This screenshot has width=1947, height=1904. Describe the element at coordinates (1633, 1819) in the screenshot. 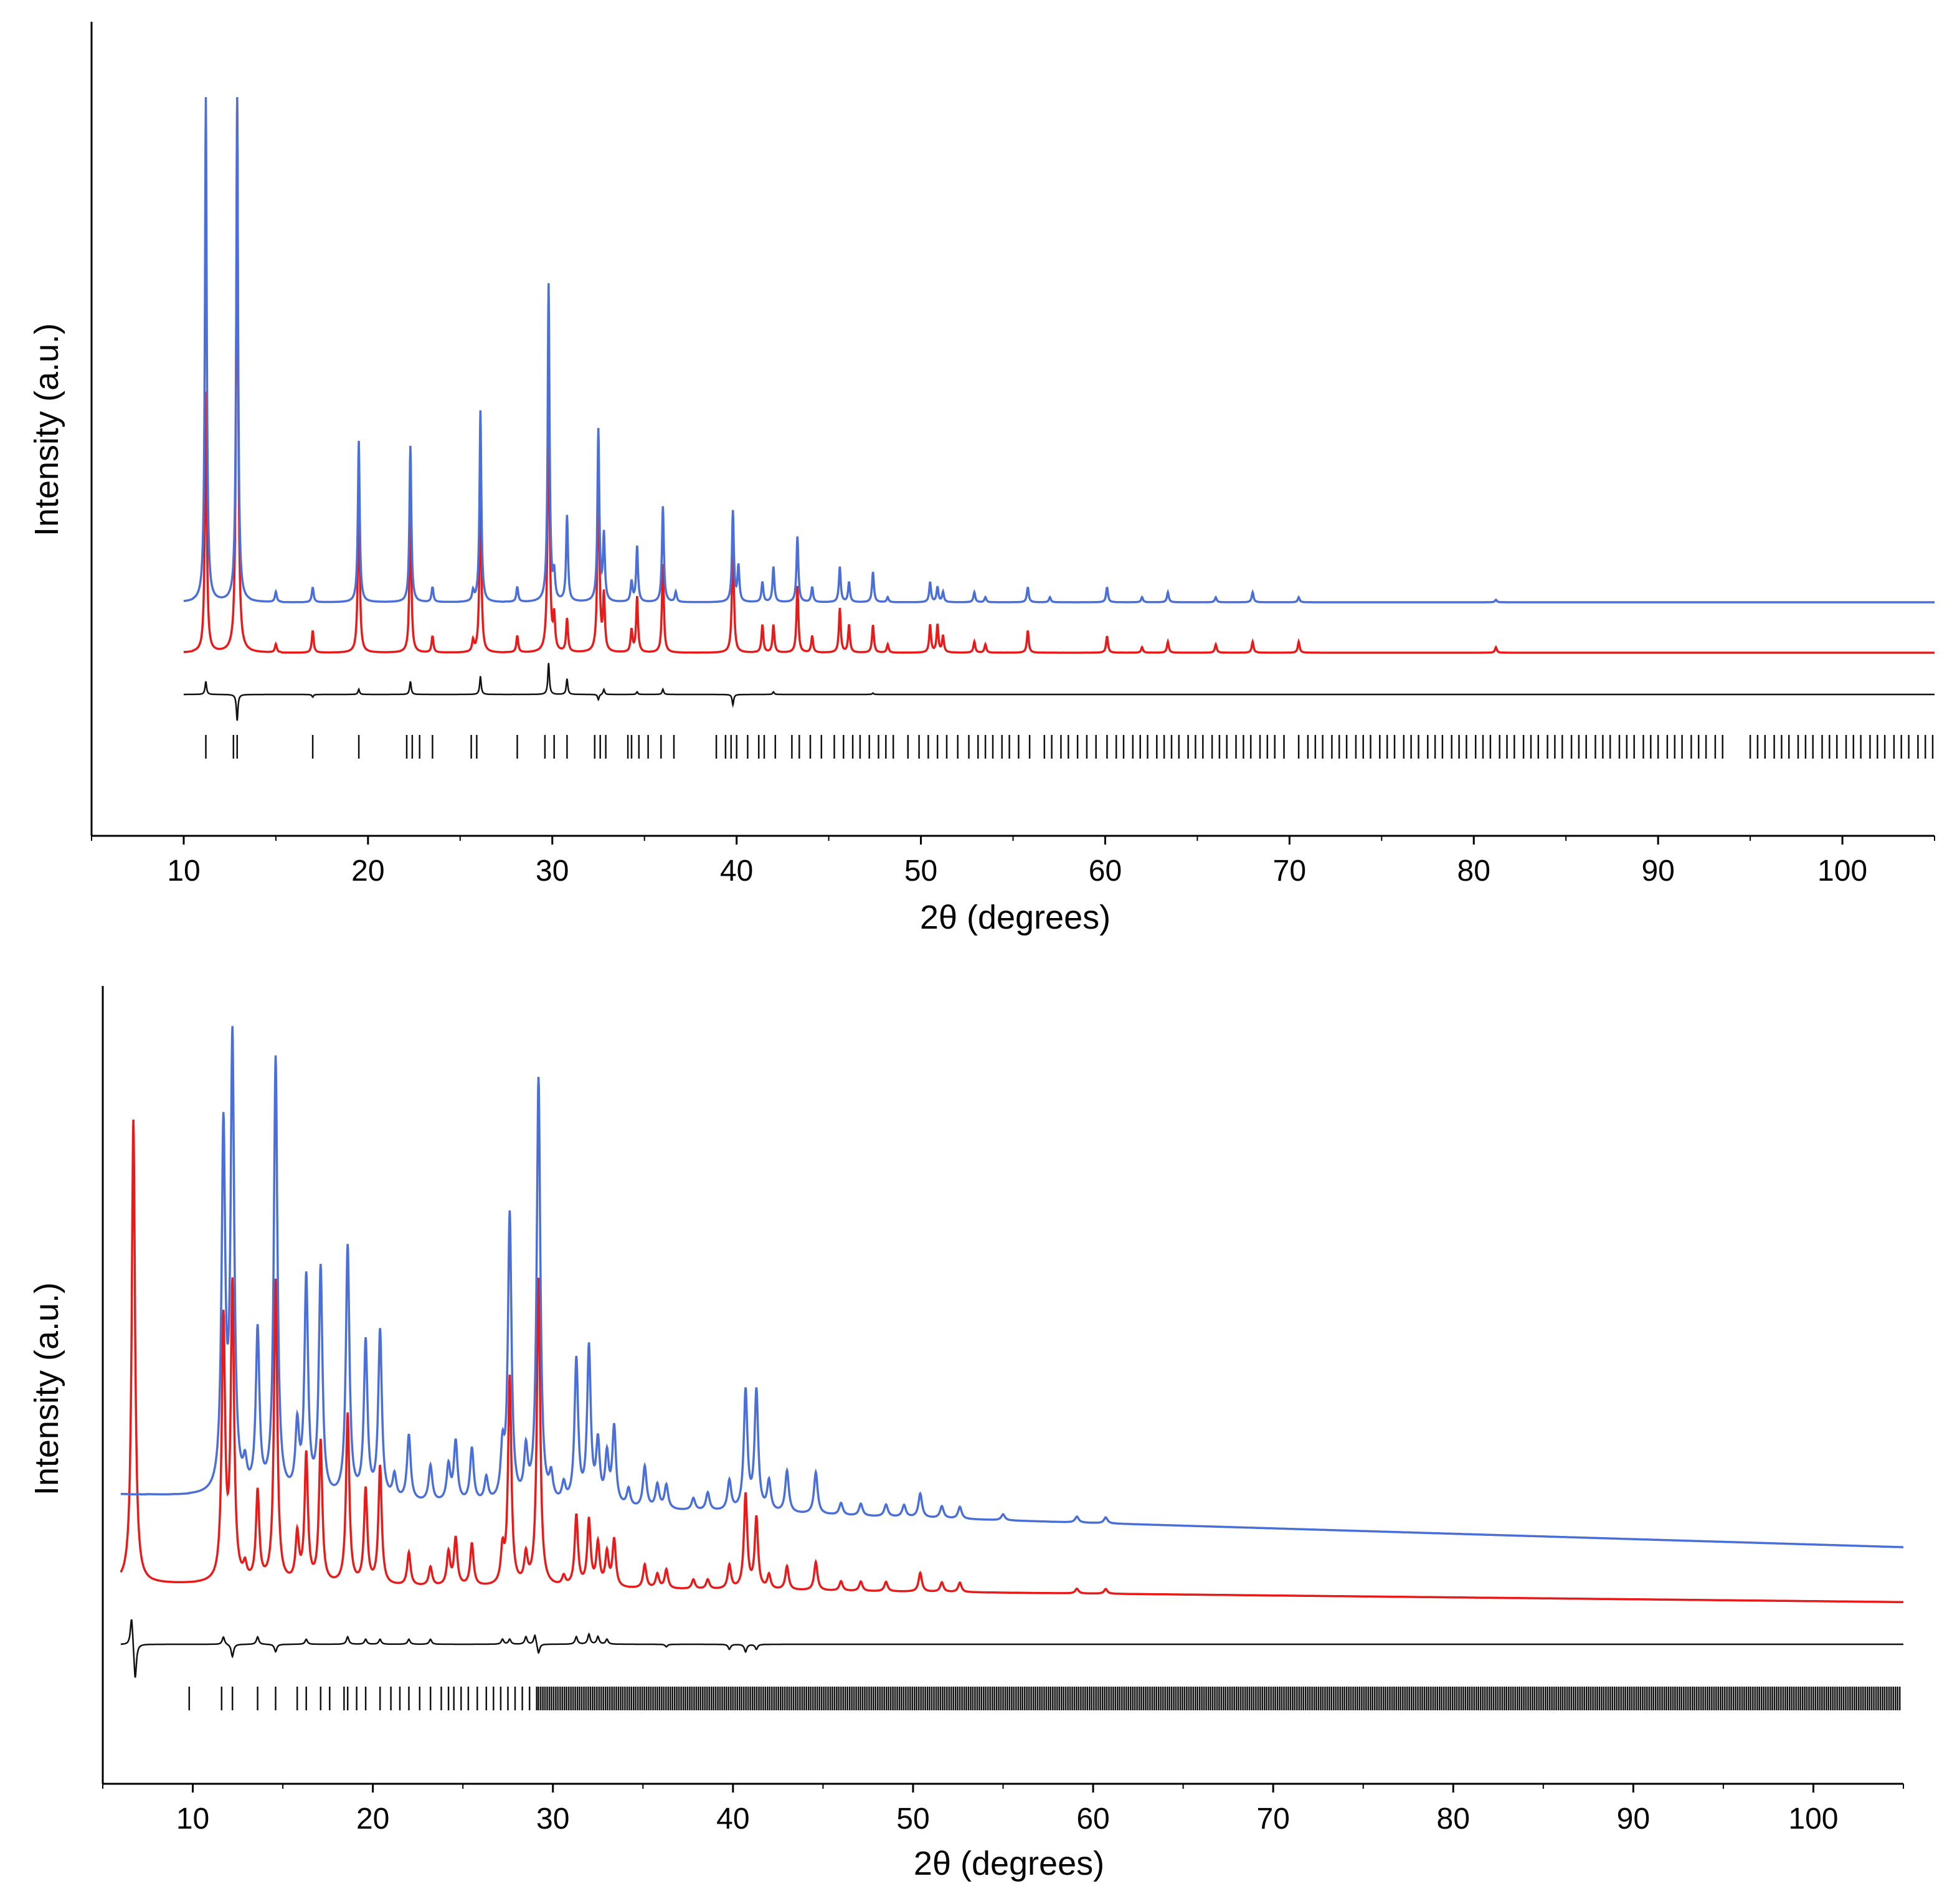

I see `bottom-ticks-tick-label: 90` at that location.